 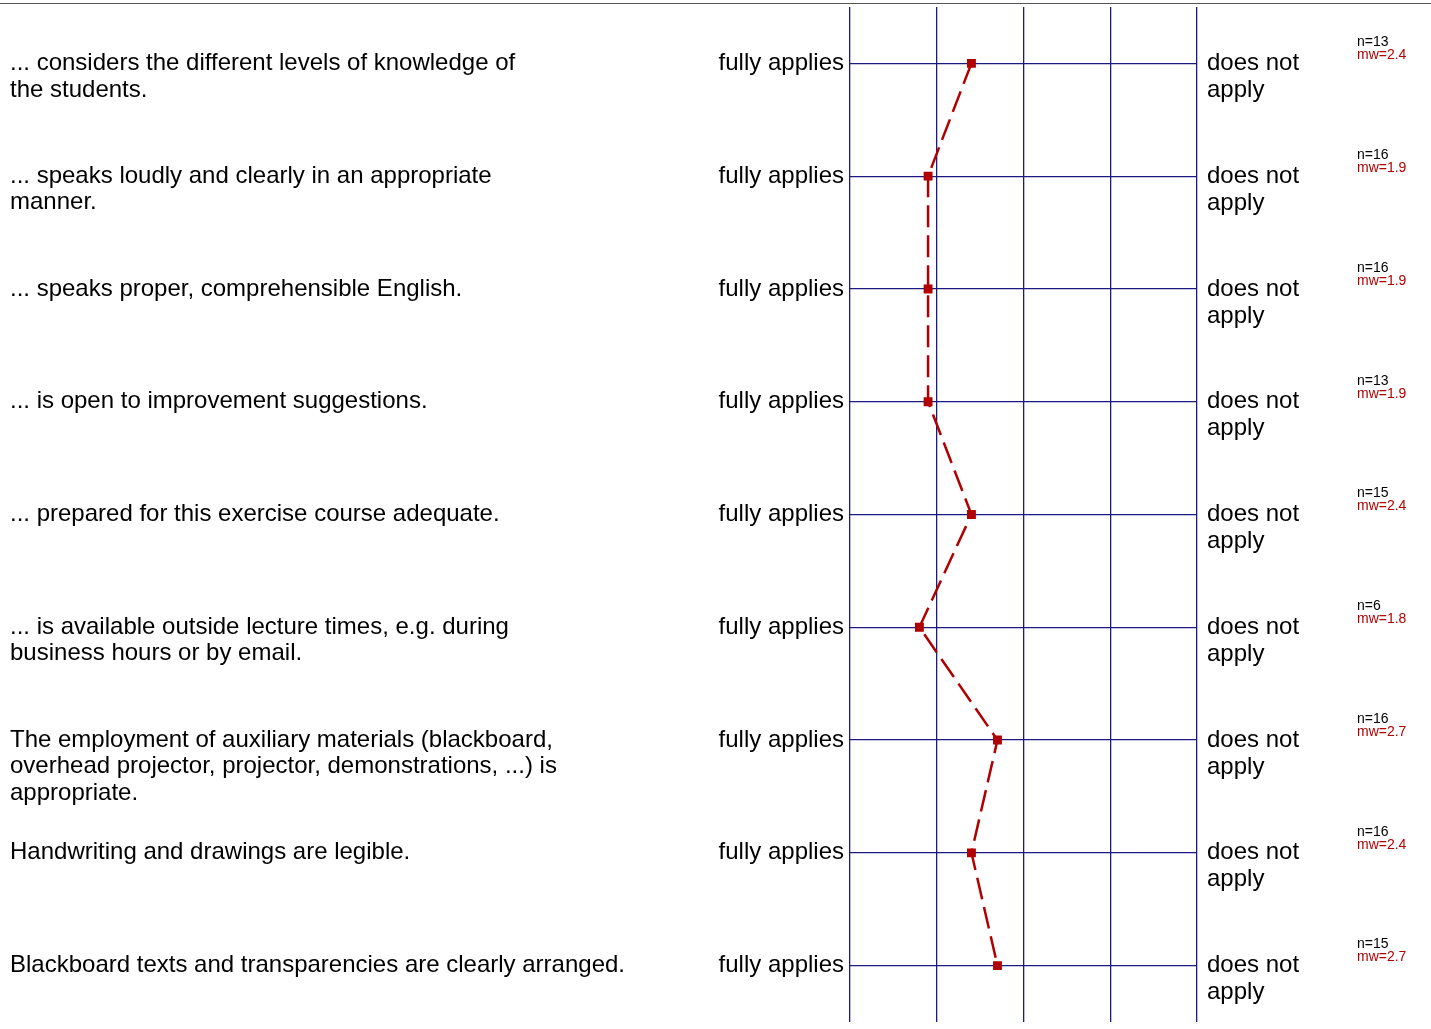 What do you see at coordinates (1396, 618) in the screenshot?
I see `data-label: 1.8` at bounding box center [1396, 618].